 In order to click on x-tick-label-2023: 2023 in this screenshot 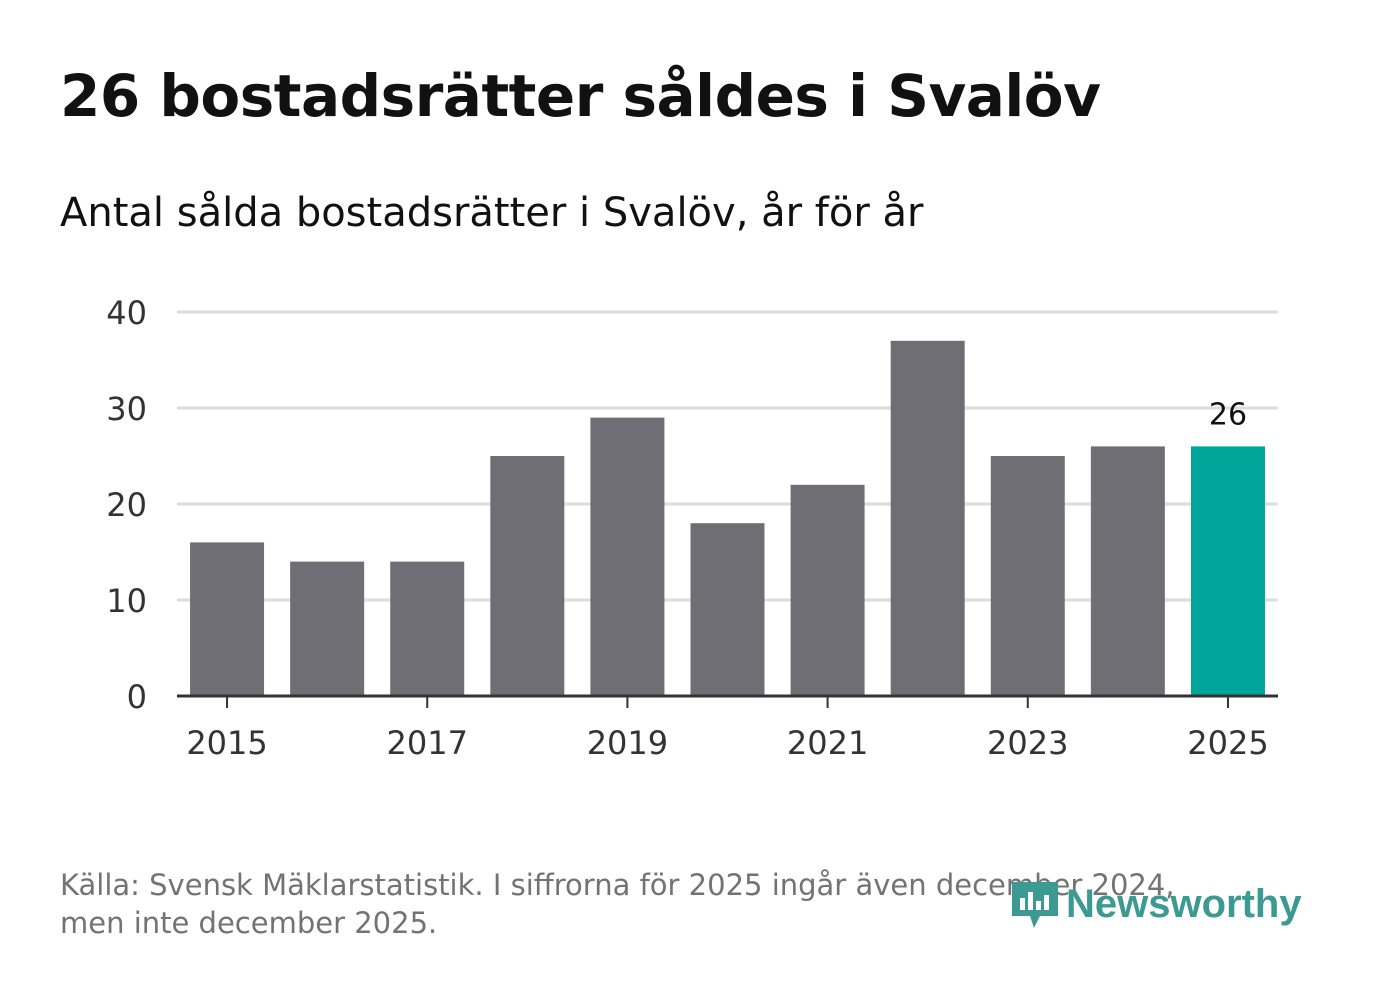, I will do `click(1027, 743)`.